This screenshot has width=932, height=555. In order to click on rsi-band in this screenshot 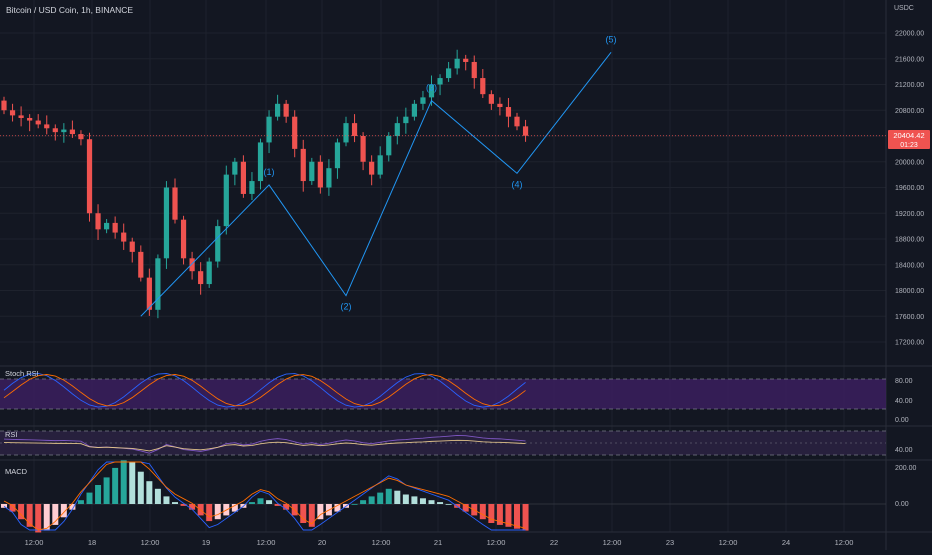, I will do `click(443, 443)`.